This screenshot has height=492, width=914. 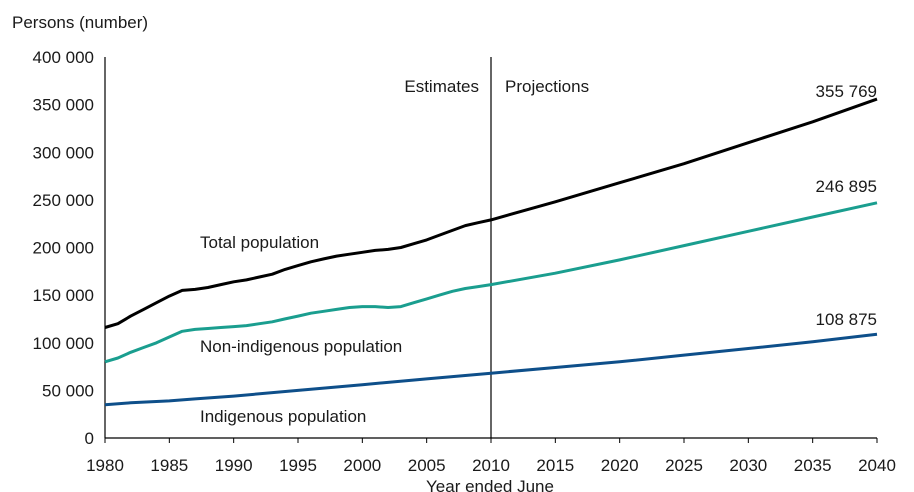 What do you see at coordinates (298, 465) in the screenshot?
I see `x-tick-label: 1995` at bounding box center [298, 465].